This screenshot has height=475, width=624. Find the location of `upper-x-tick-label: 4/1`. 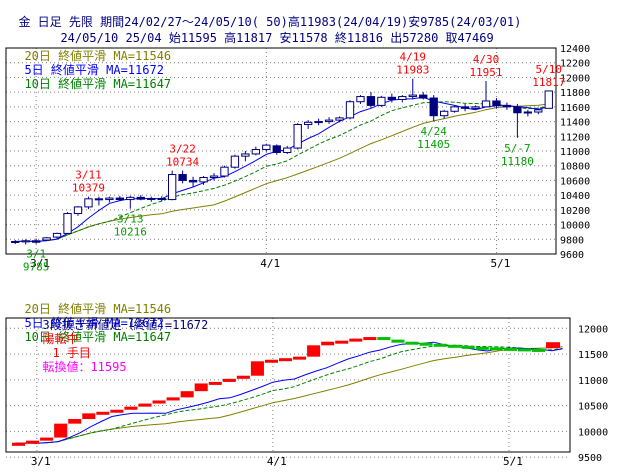

upper-x-tick-label: 4/1 is located at coordinates (270, 263).